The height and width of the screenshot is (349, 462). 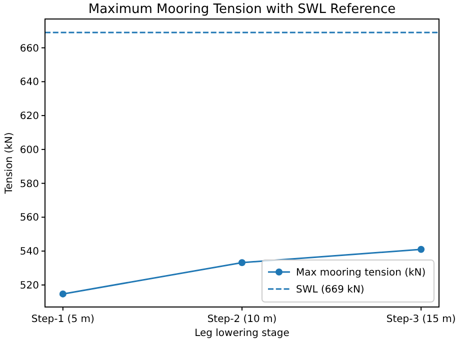 What do you see at coordinates (29, 252) in the screenshot?
I see `y-tick-label: 540` at bounding box center [29, 252].